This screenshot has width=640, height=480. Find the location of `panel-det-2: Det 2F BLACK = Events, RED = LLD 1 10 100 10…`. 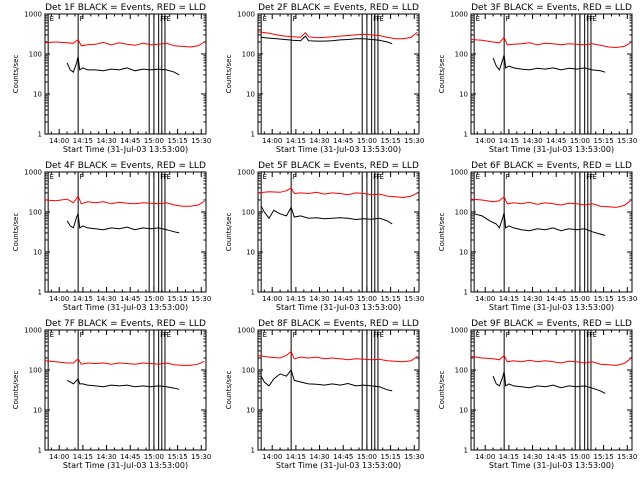

panel-det-2: Det 2F BLACK = Events, RED = LLD 1 10 100 10… is located at coordinates (324, 78).